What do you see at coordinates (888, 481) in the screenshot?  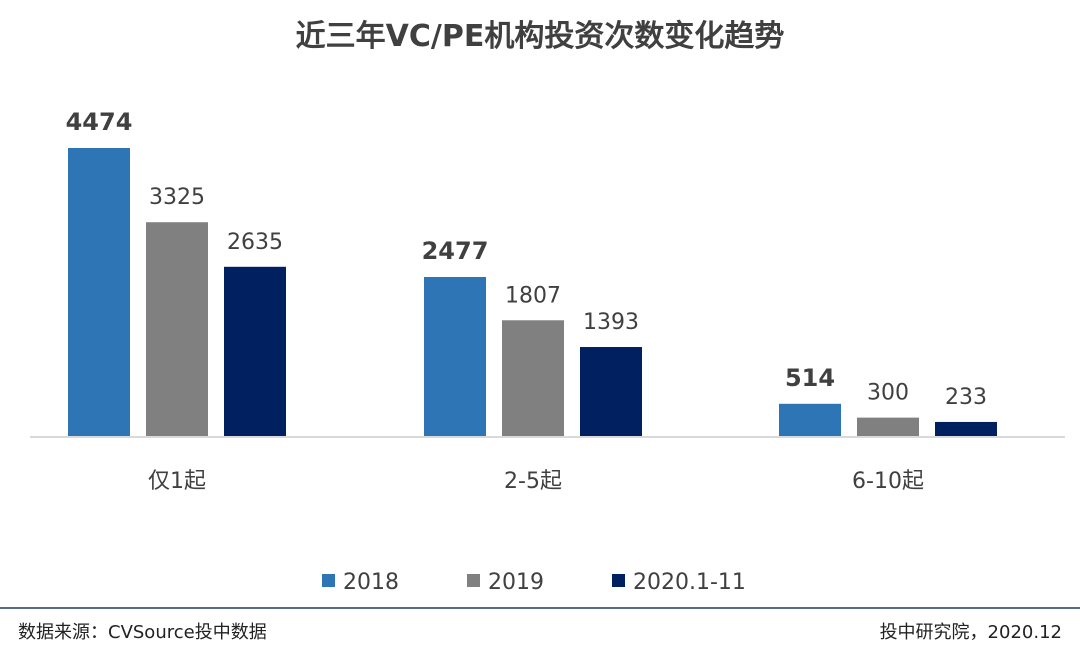 I see `category-label-3: 6-10起` at bounding box center [888, 481].